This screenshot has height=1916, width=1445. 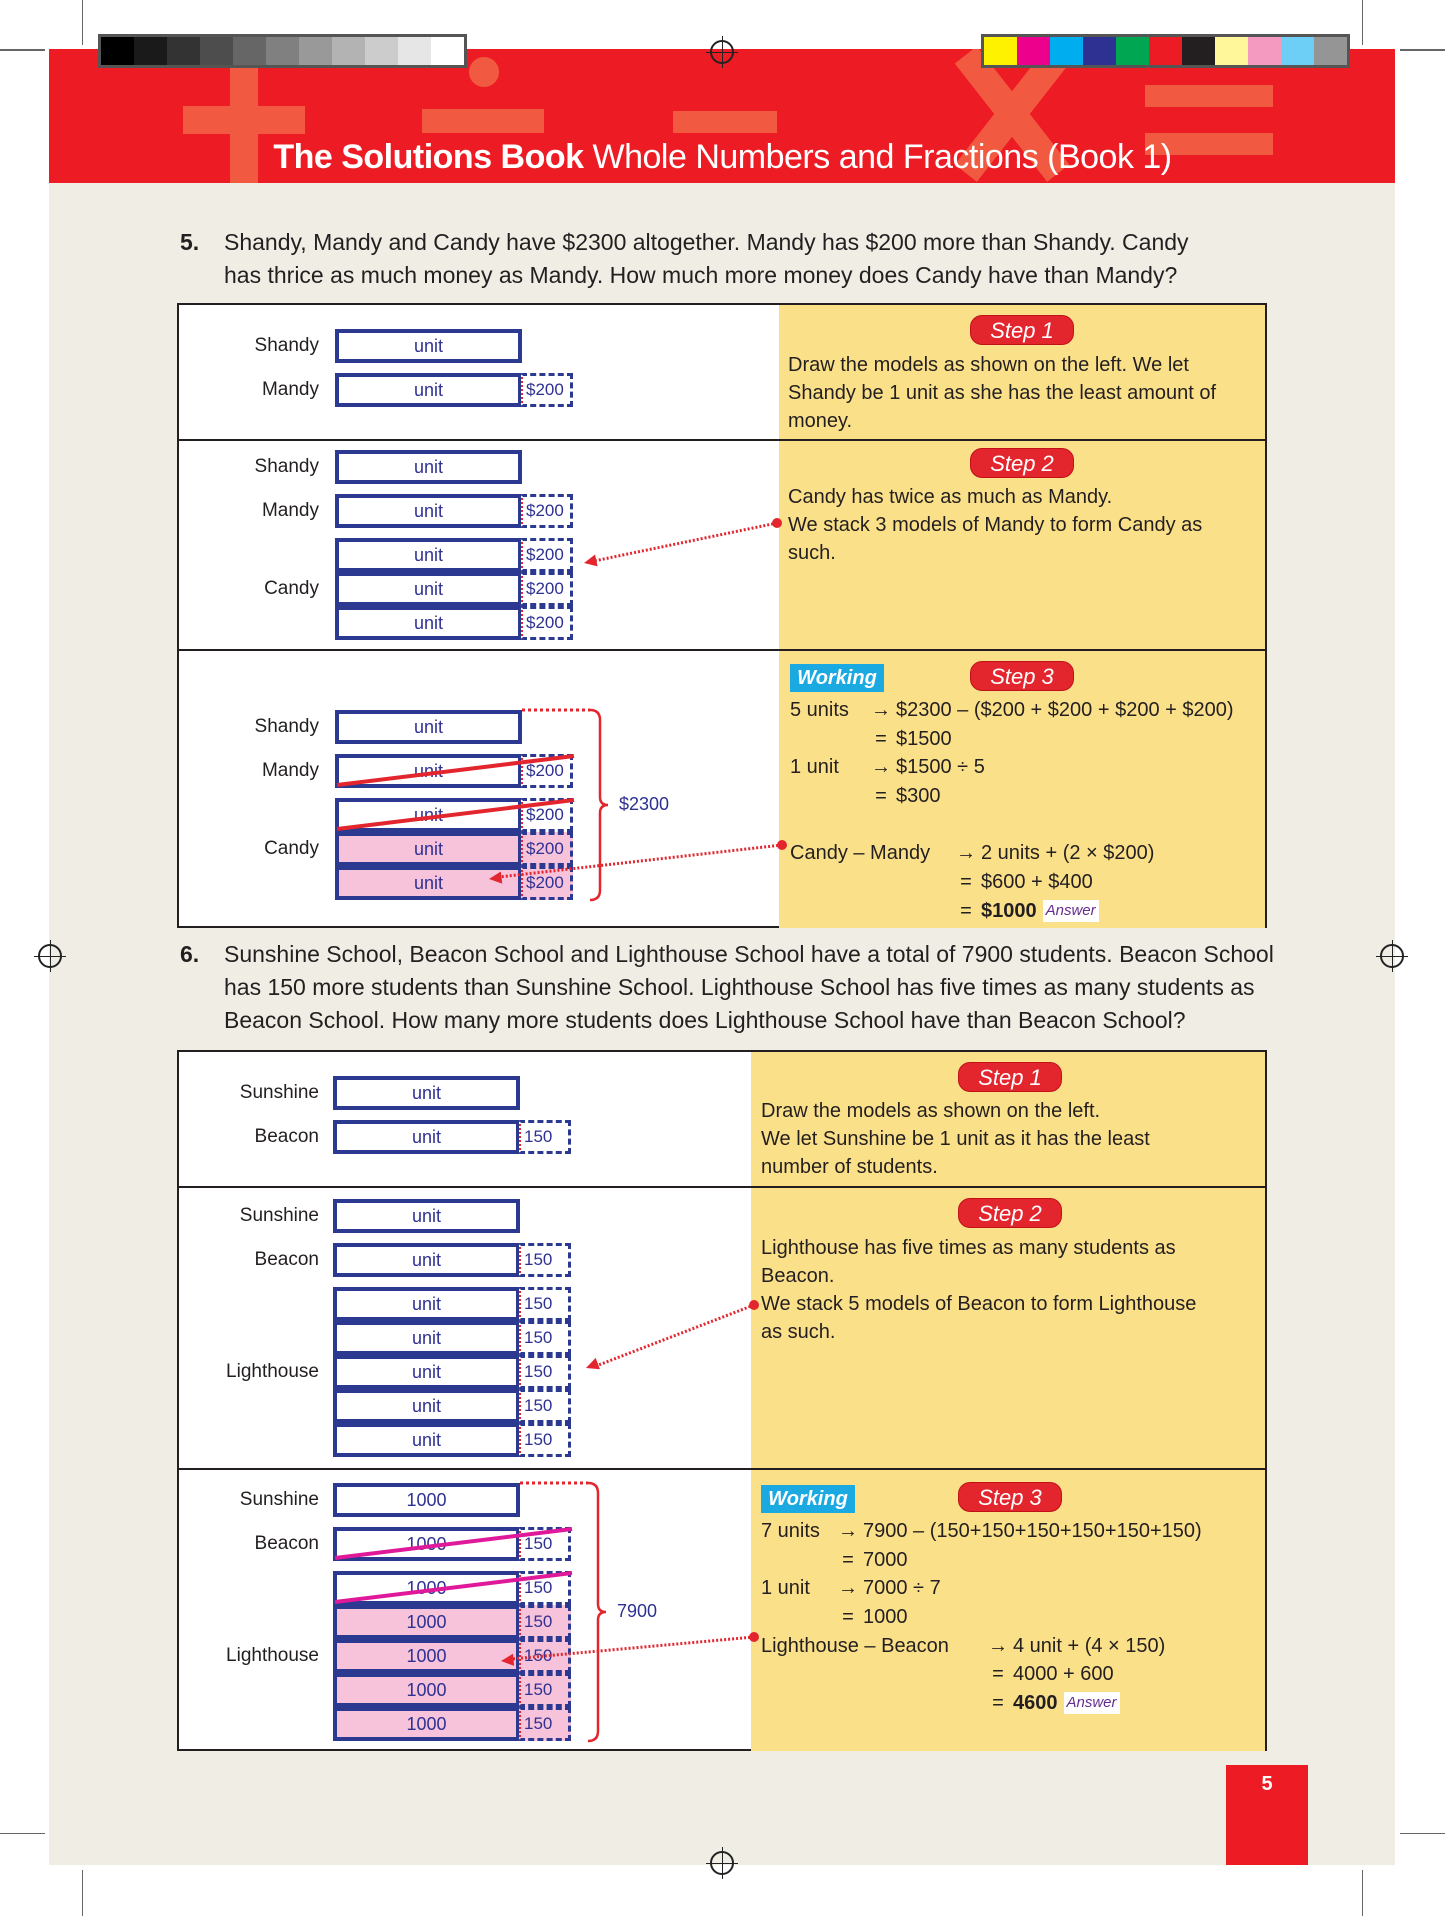 I want to click on working-value: 4600, so click(x=1035, y=1703).